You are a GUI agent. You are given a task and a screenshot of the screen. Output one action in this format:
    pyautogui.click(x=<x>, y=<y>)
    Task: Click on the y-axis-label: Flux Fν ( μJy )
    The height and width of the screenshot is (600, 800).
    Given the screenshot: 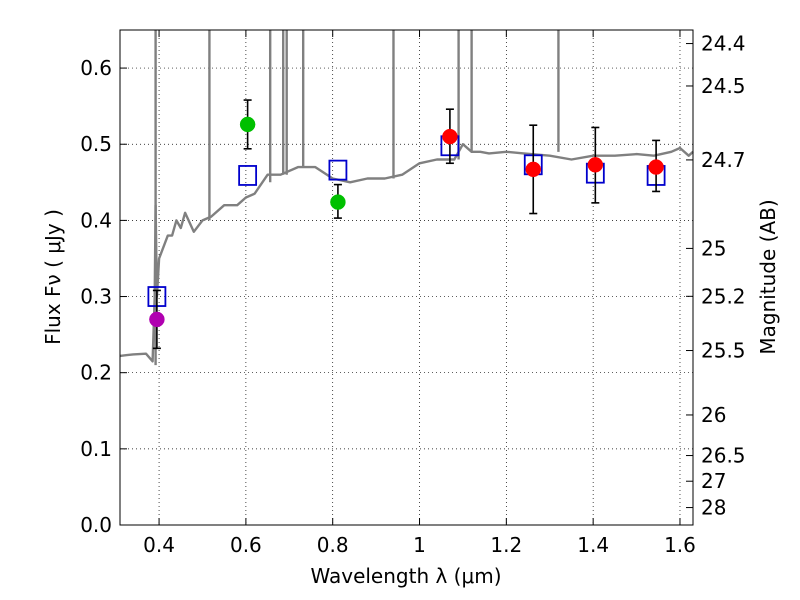 What is the action you would take?
    pyautogui.click(x=53, y=277)
    